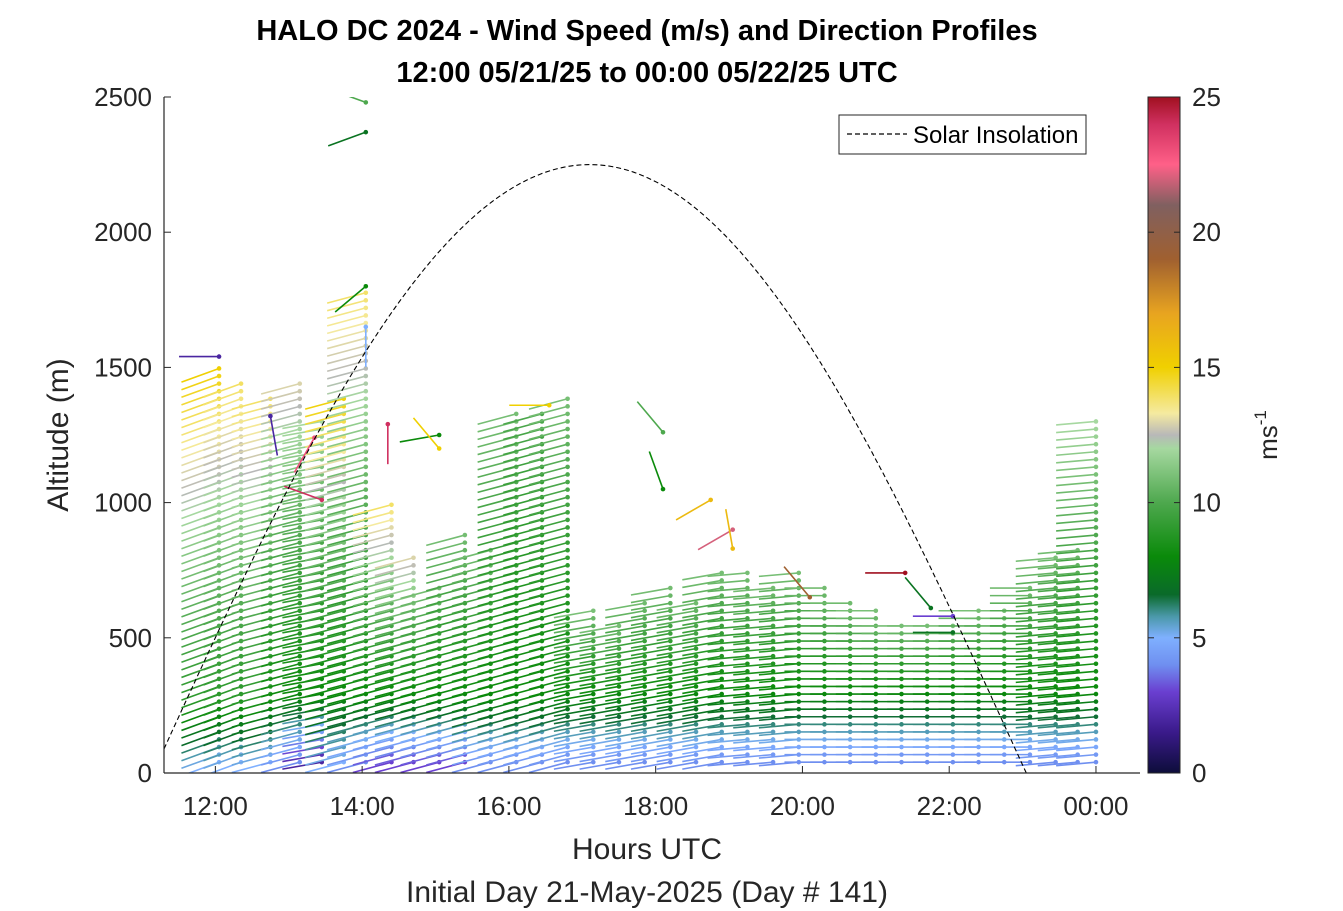 The image size is (1343, 911). I want to click on y-tick-label: 500, so click(130, 638).